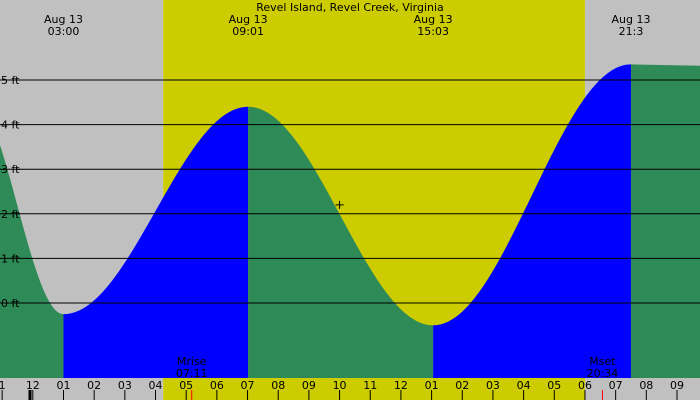 The image size is (700, 400). I want to click on y-tick-label: 0 ft, so click(10, 303).